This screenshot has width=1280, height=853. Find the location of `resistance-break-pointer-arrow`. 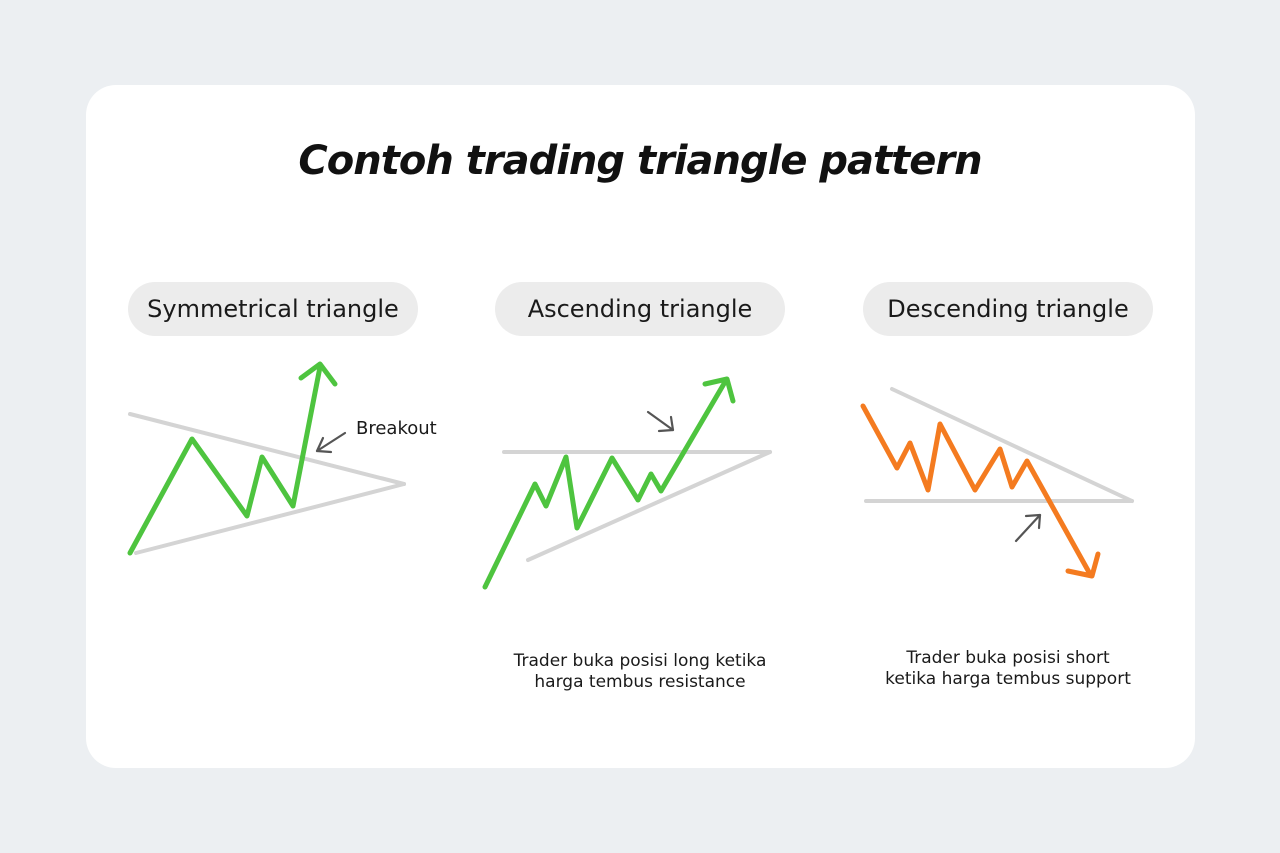

resistance-break-pointer-arrow is located at coordinates (660, 421).